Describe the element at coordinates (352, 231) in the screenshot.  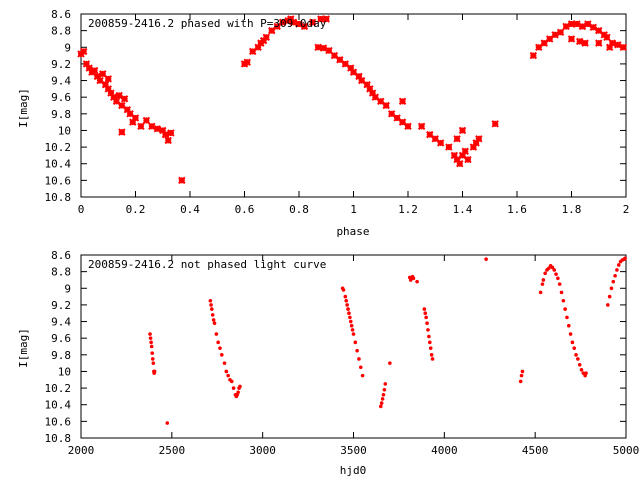
I see `phased-plot-x-axis-title: phase` at that location.